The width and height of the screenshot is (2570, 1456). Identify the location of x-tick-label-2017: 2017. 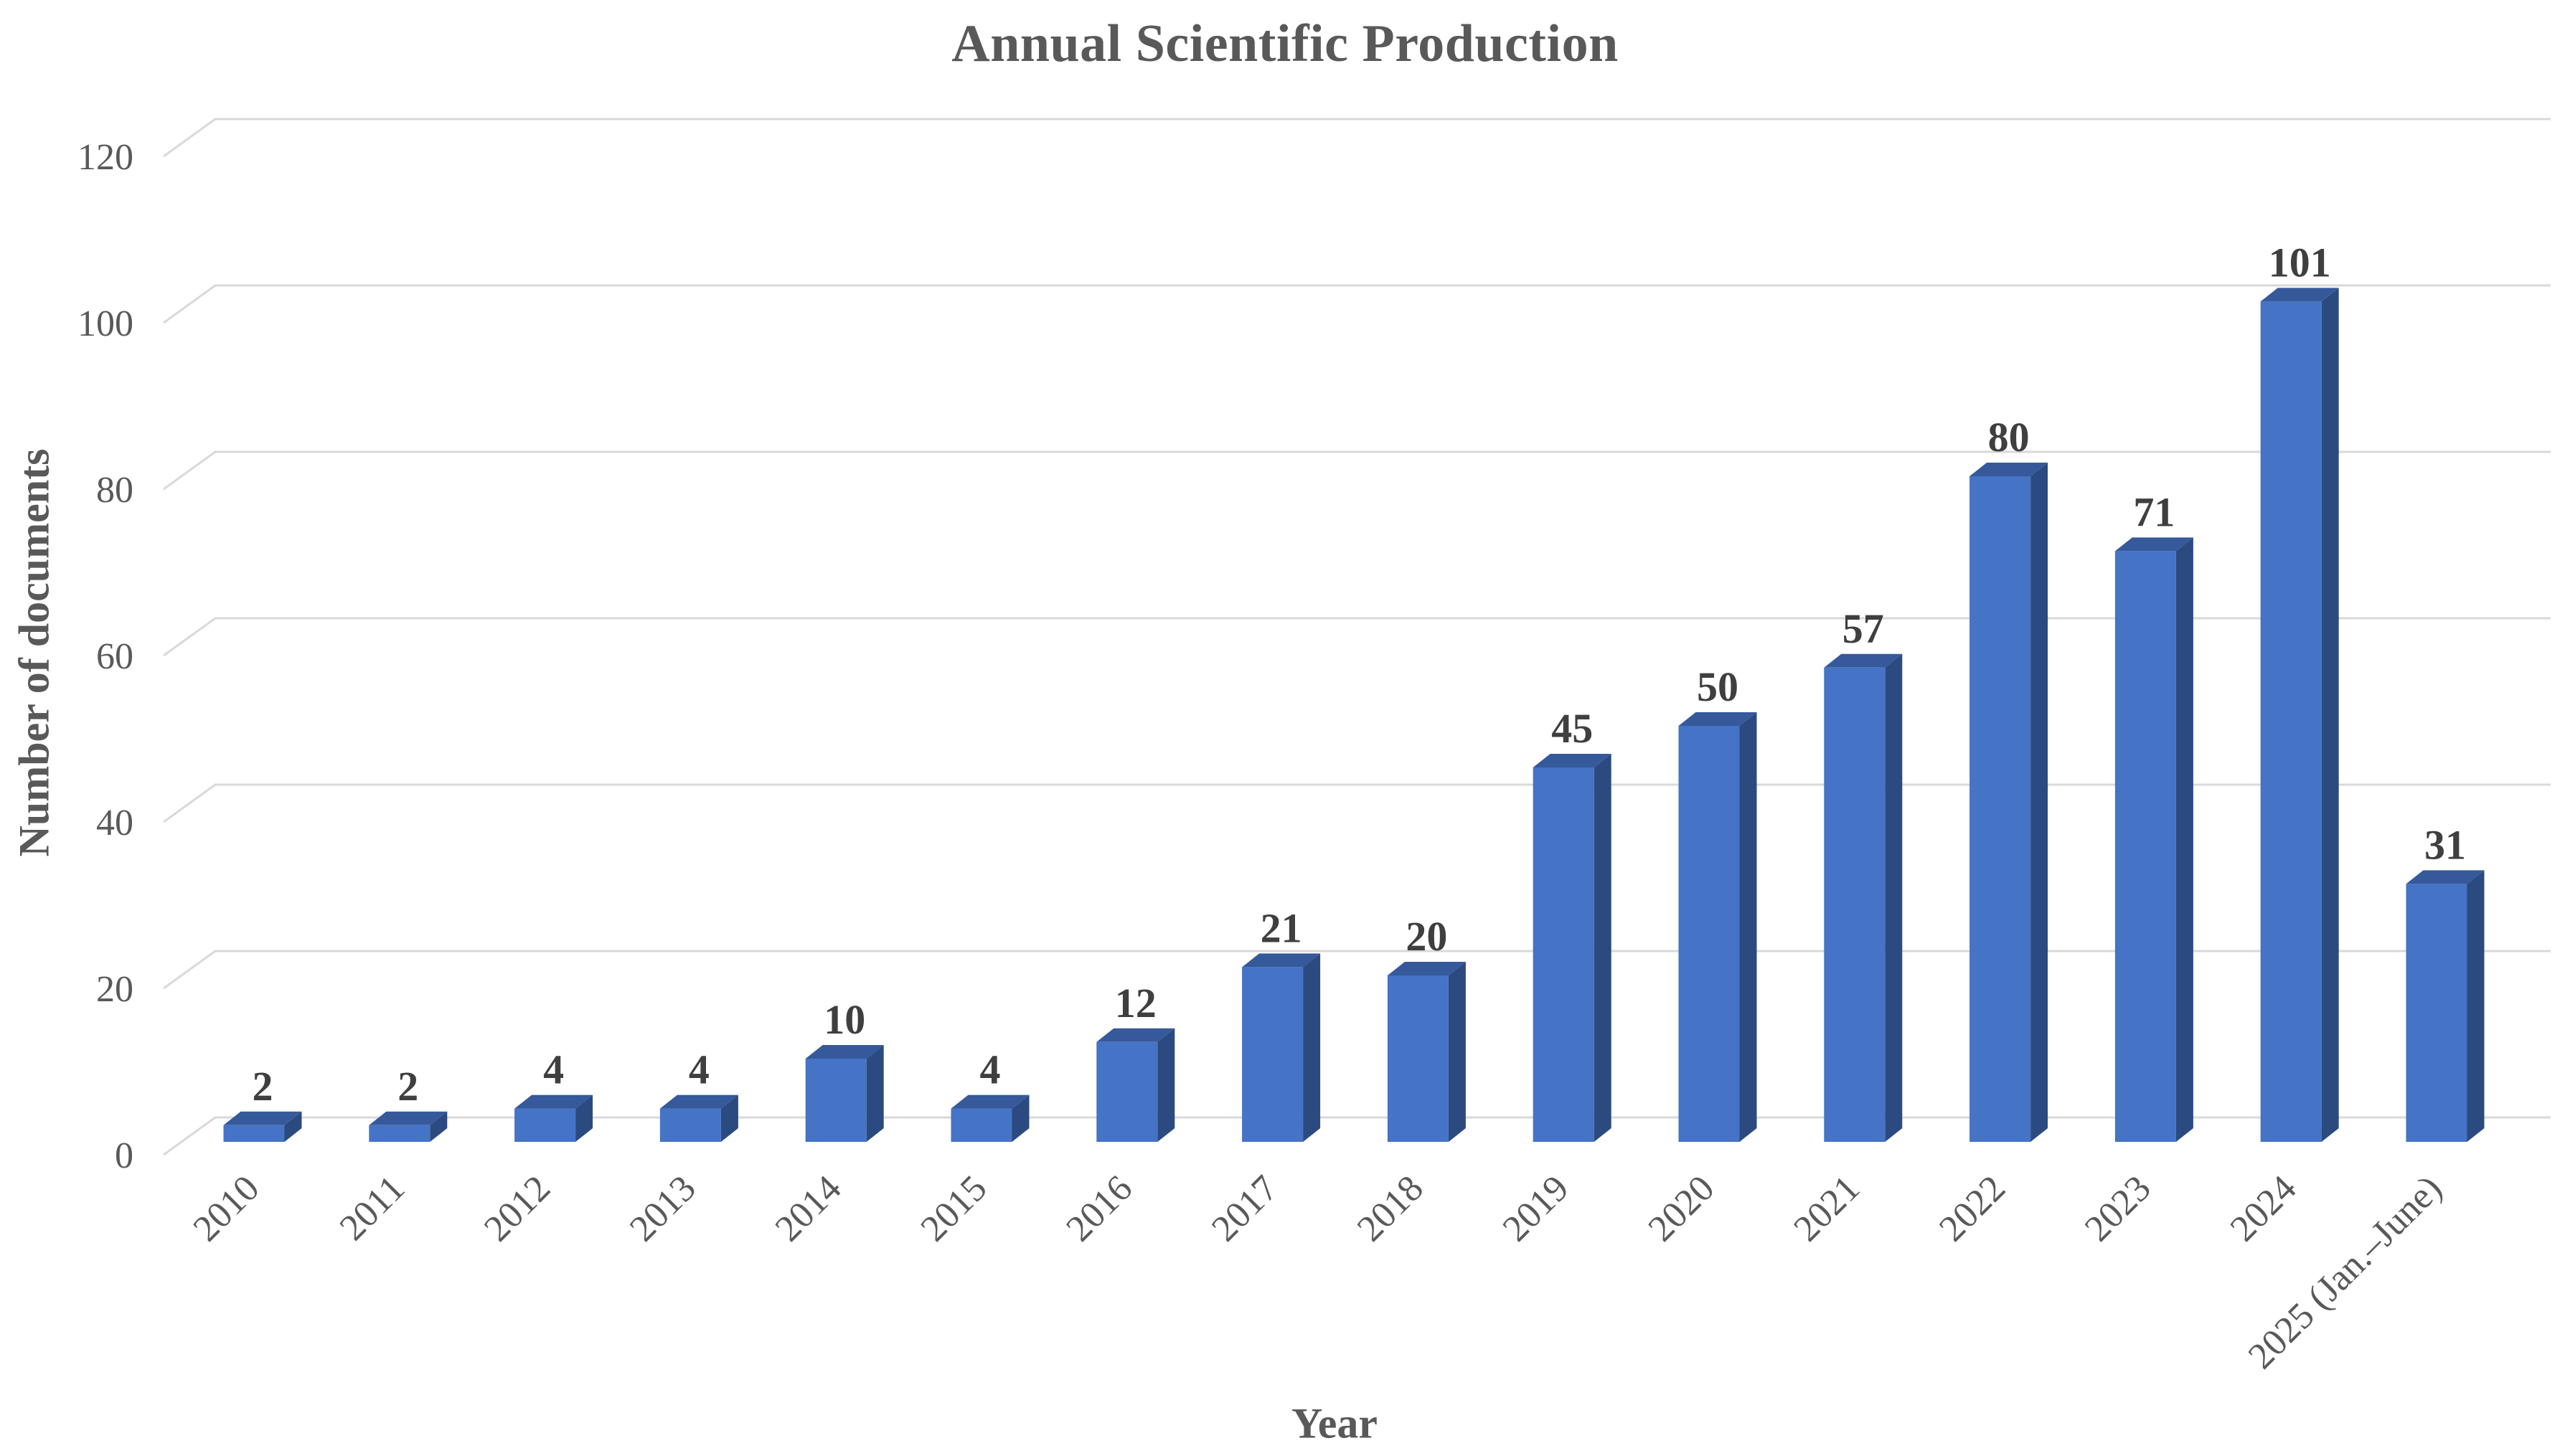
(1245, 1208).